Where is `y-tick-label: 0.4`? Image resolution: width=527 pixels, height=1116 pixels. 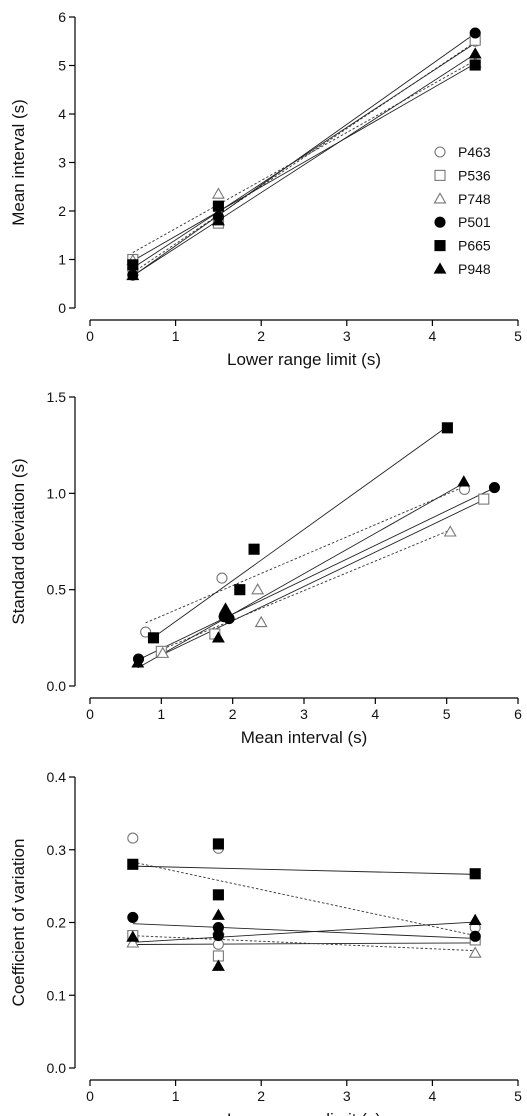
y-tick-label: 0.4 is located at coordinates (57, 777).